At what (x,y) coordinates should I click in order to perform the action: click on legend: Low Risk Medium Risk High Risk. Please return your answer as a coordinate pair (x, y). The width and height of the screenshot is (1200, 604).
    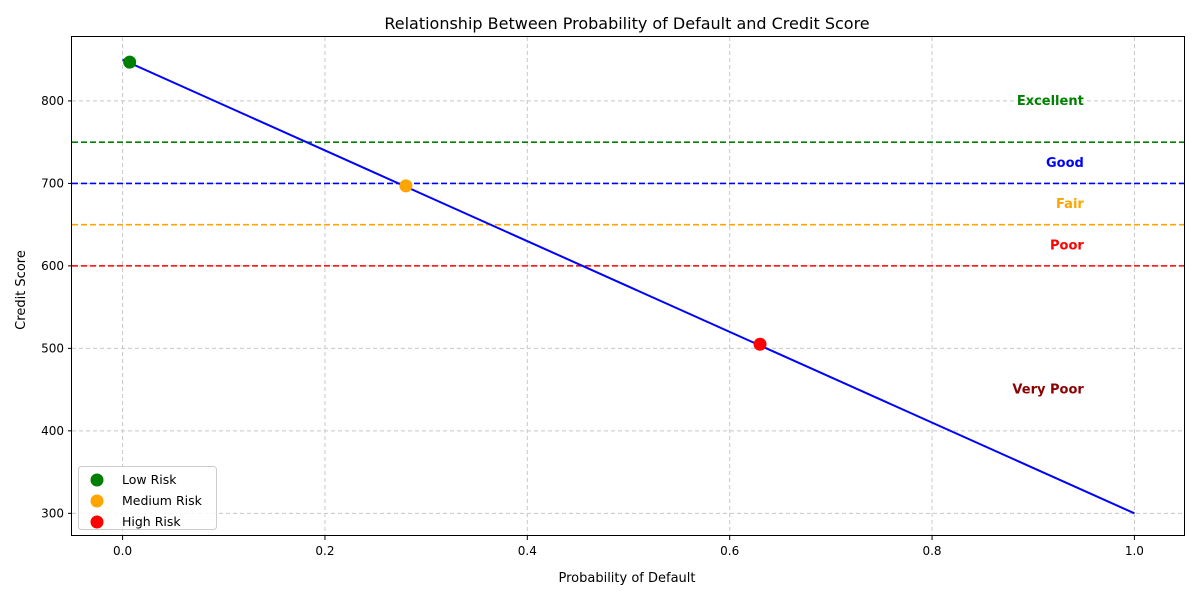
    Looking at the image, I should click on (147, 498).